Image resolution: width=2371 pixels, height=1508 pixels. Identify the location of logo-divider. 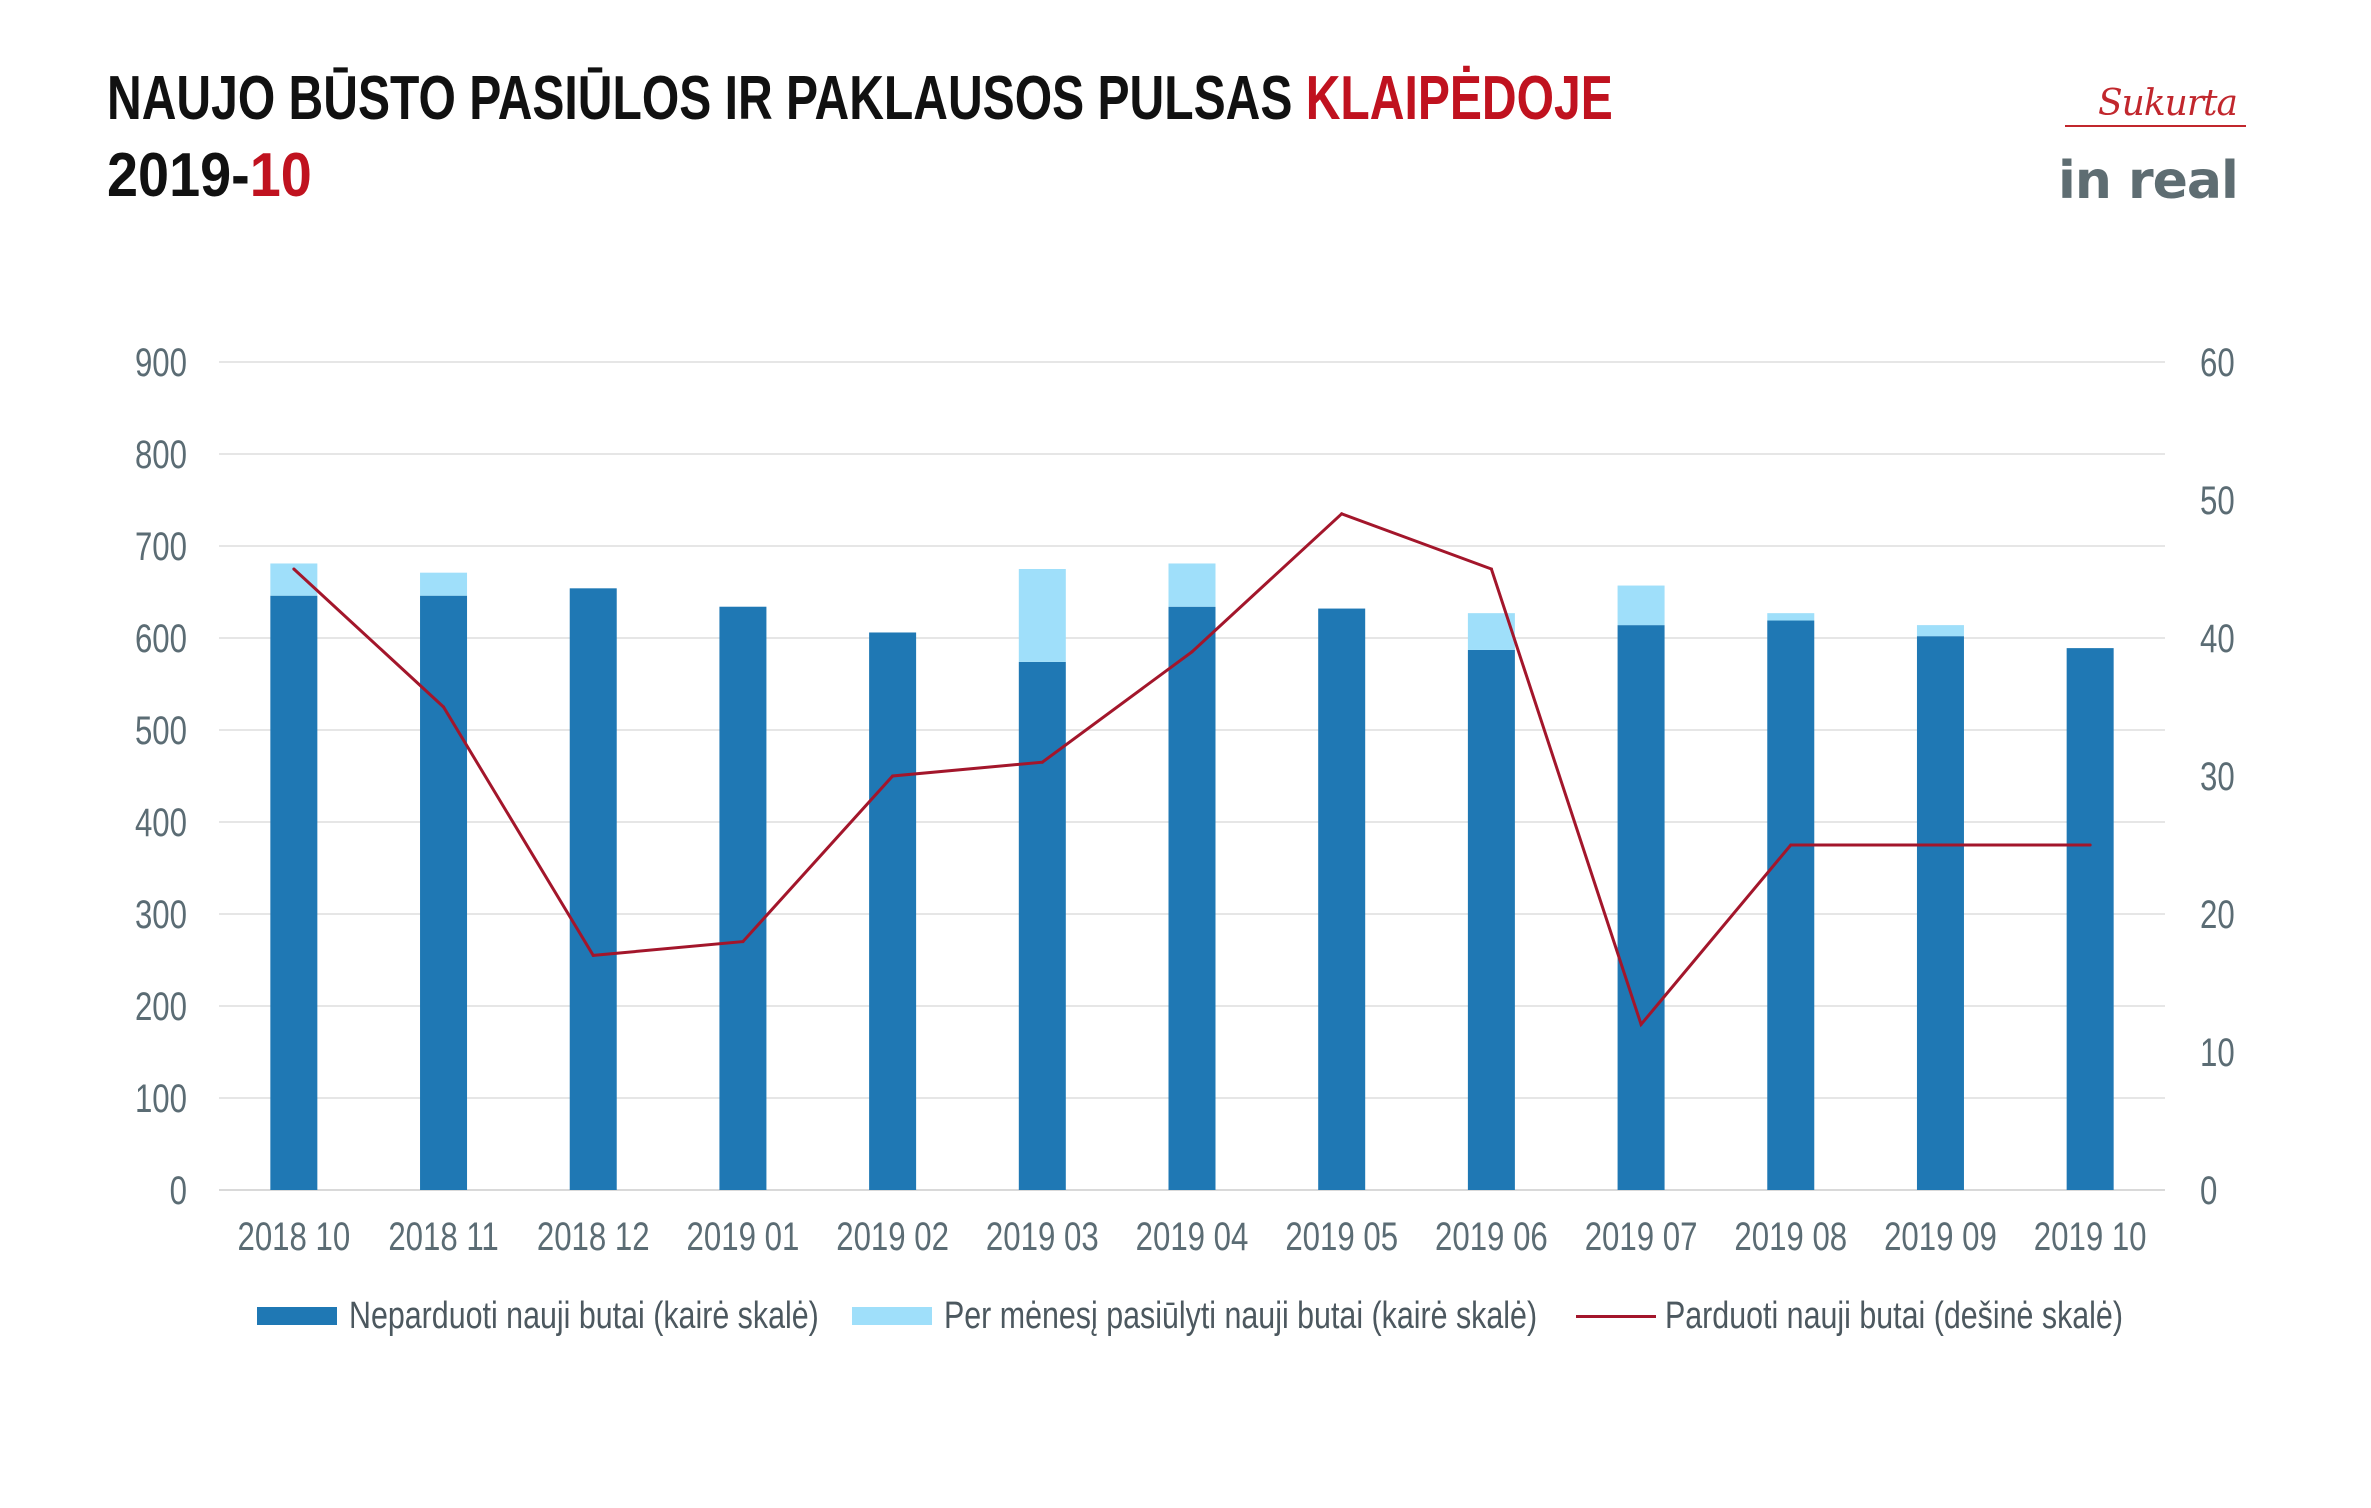
(2155, 126).